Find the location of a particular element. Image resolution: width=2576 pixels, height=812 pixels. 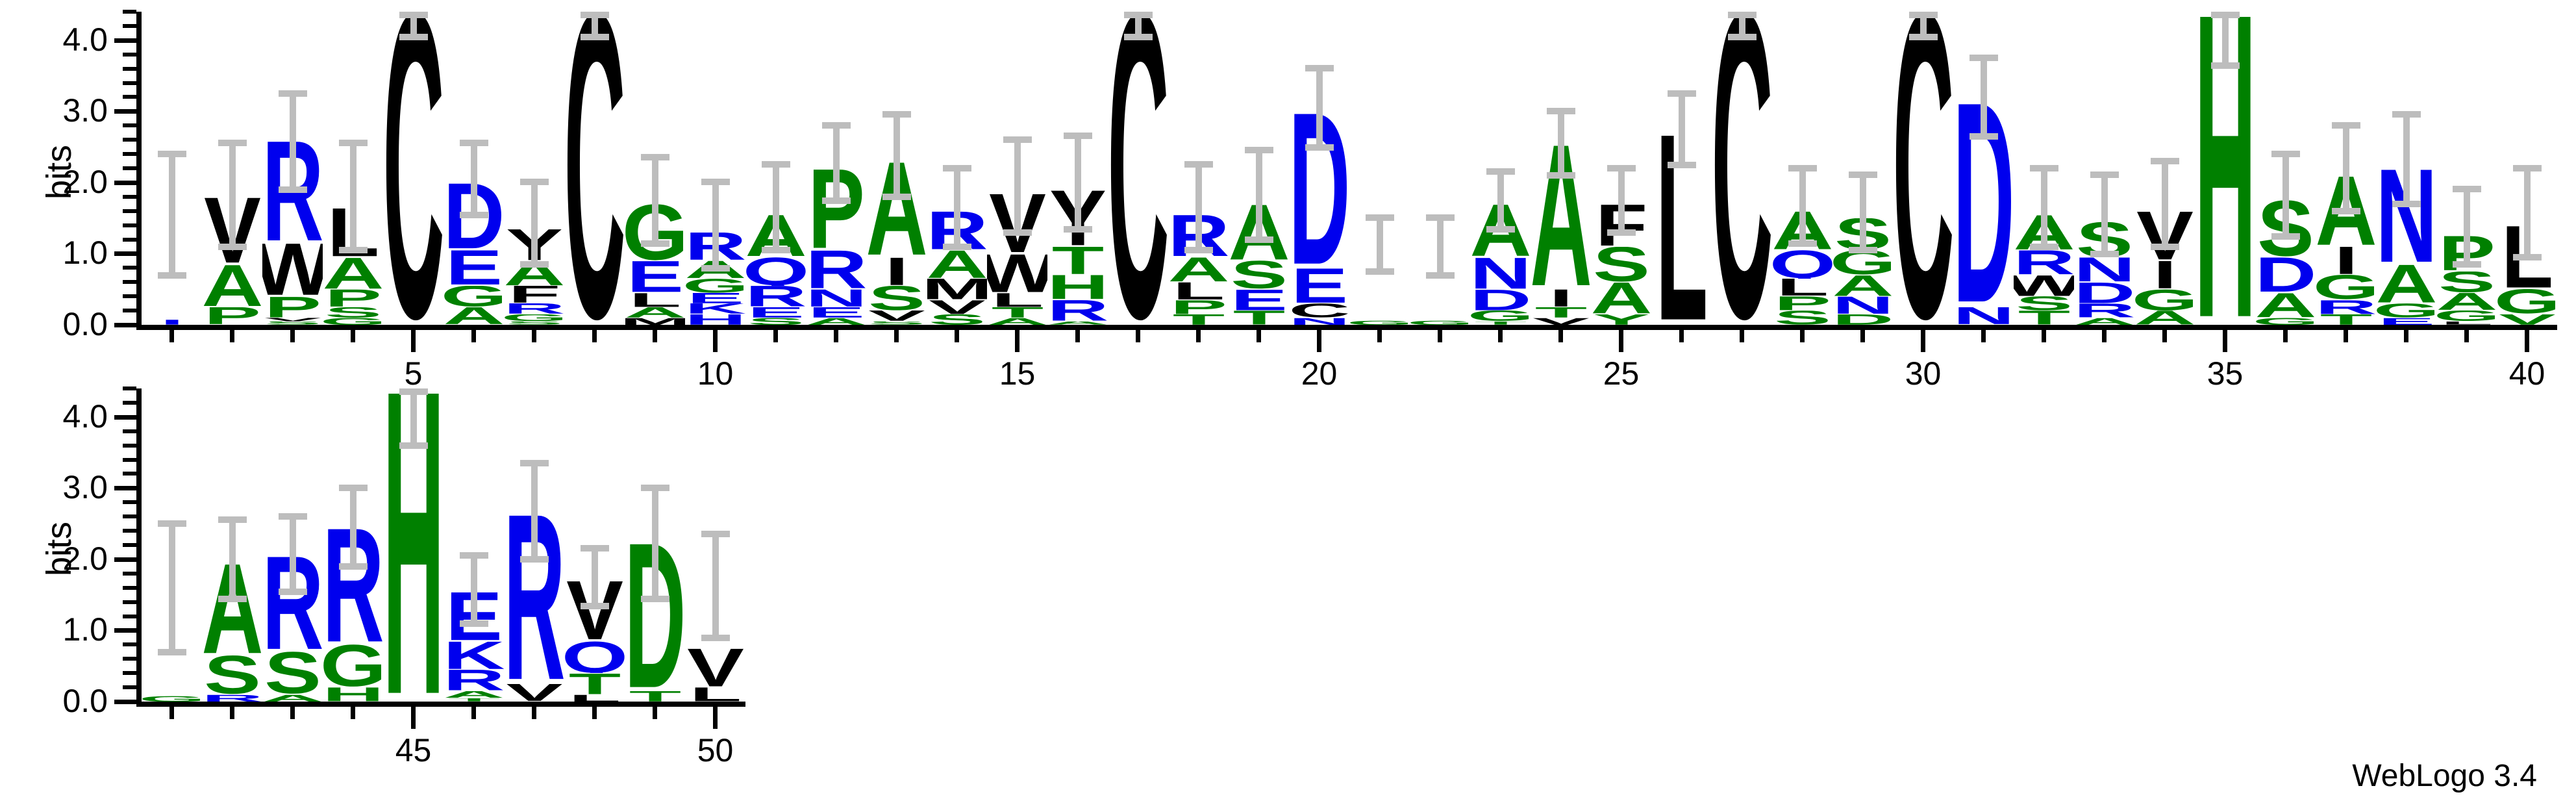

logo-stack: GSPAL is located at coordinates (353, 168).